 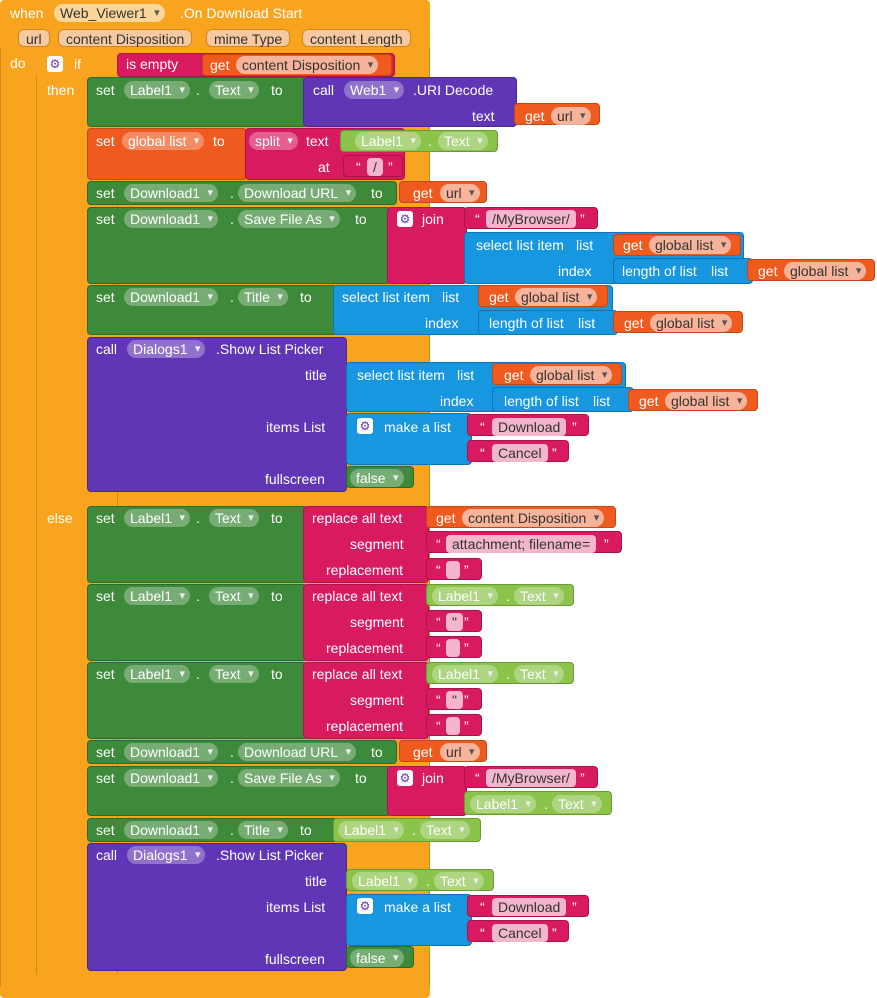 What do you see at coordinates (109, 13) in the screenshot?
I see `component-dropdown-web-viewer1: Web_Viewer1` at bounding box center [109, 13].